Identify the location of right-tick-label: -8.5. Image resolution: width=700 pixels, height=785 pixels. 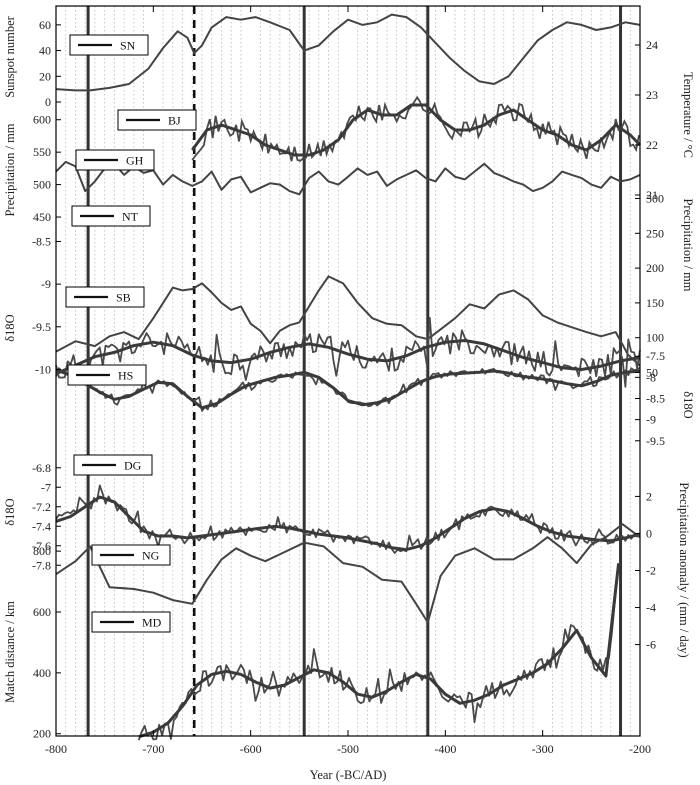
(655, 399).